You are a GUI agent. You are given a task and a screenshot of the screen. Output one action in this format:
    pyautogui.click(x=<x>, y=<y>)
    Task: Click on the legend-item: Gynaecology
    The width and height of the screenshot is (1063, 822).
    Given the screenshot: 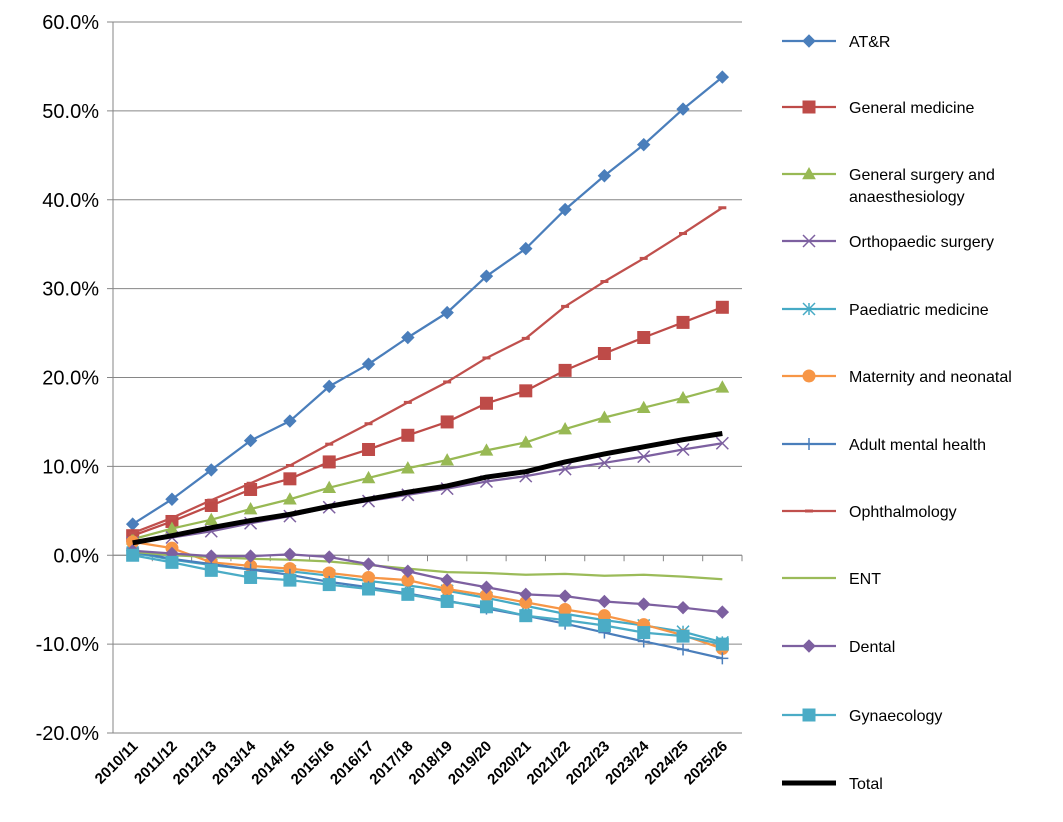 What is the action you would take?
    pyautogui.click(x=862, y=716)
    